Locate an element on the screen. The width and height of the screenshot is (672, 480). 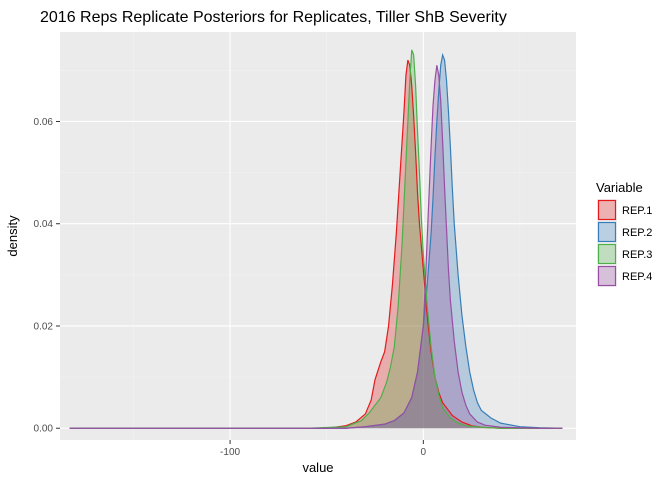
legend: Variable REP.1 REP.2 REP.3 REP.4 is located at coordinates (624, 233).